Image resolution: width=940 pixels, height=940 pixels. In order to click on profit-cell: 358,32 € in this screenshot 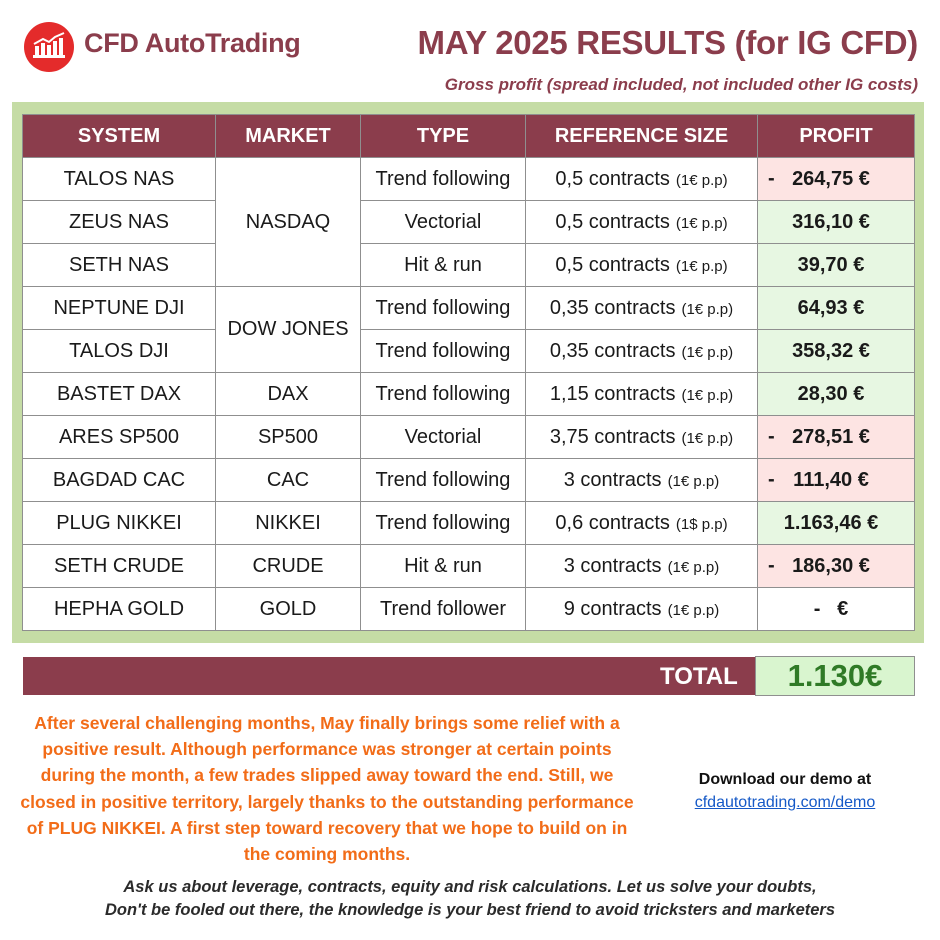, I will do `click(836, 351)`.